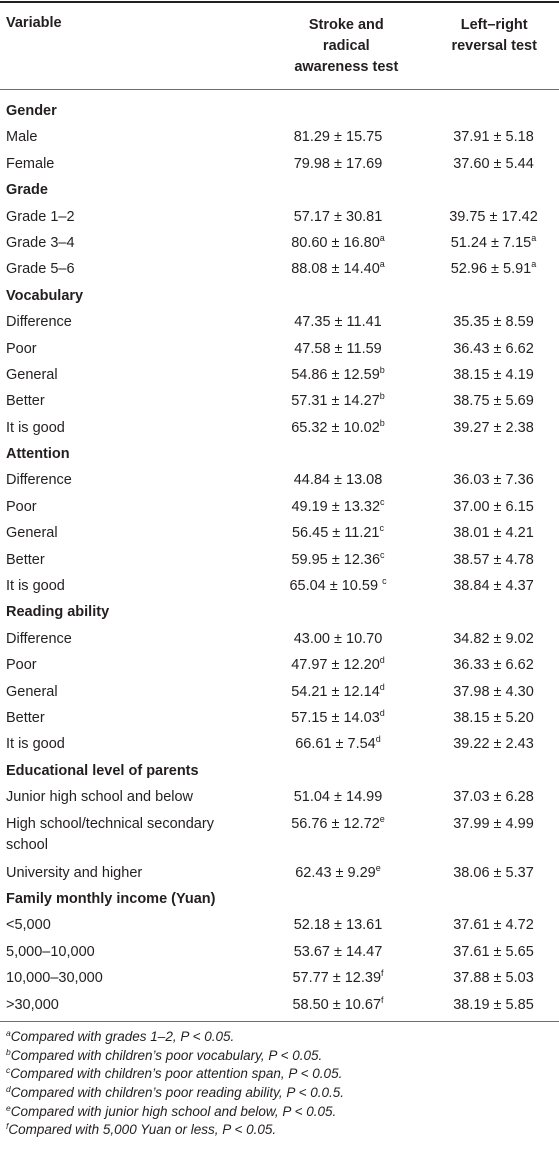 This screenshot has height=1154, width=559. Describe the element at coordinates (8, 1032) in the screenshot. I see `footnote-mark: a` at that location.